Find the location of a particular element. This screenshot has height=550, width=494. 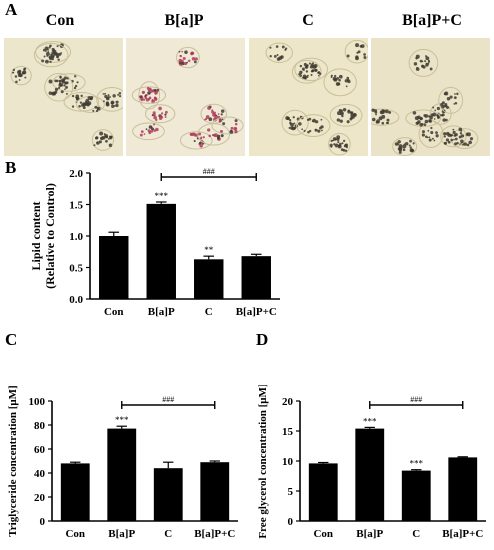

micrograph-con is located at coordinates (63, 97).